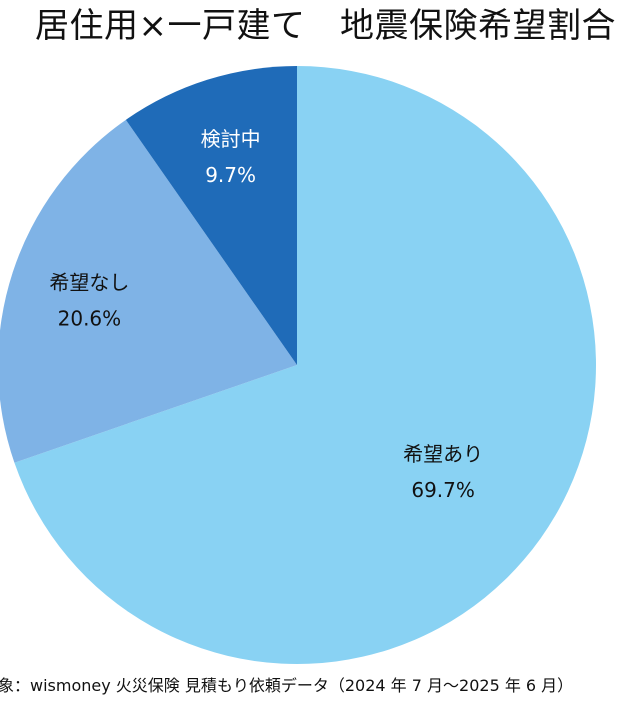 Image resolution: width=640 pixels, height=720 pixels. Describe the element at coordinates (89, 283) in the screenshot. I see `slice-category-label-1: 希望なし` at that location.